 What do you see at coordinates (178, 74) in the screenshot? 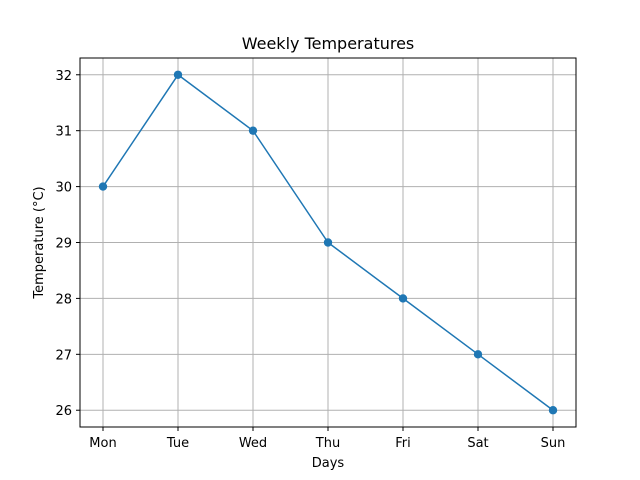
I see `data-point-tue` at bounding box center [178, 74].